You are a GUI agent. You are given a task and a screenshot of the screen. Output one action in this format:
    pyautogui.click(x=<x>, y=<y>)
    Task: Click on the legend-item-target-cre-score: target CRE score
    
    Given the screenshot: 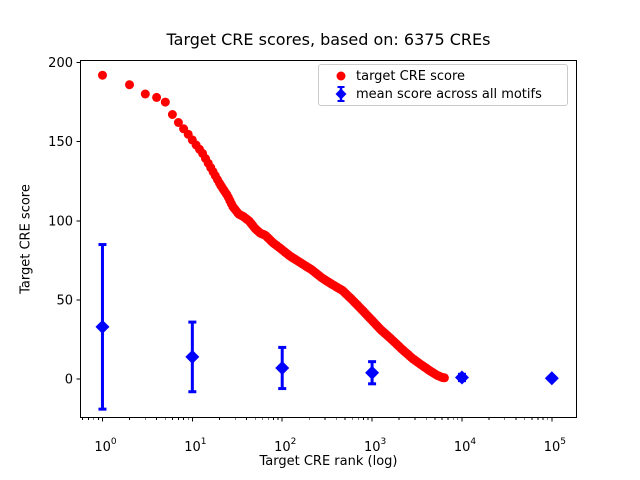 What is the action you would take?
    pyautogui.click(x=443, y=76)
    